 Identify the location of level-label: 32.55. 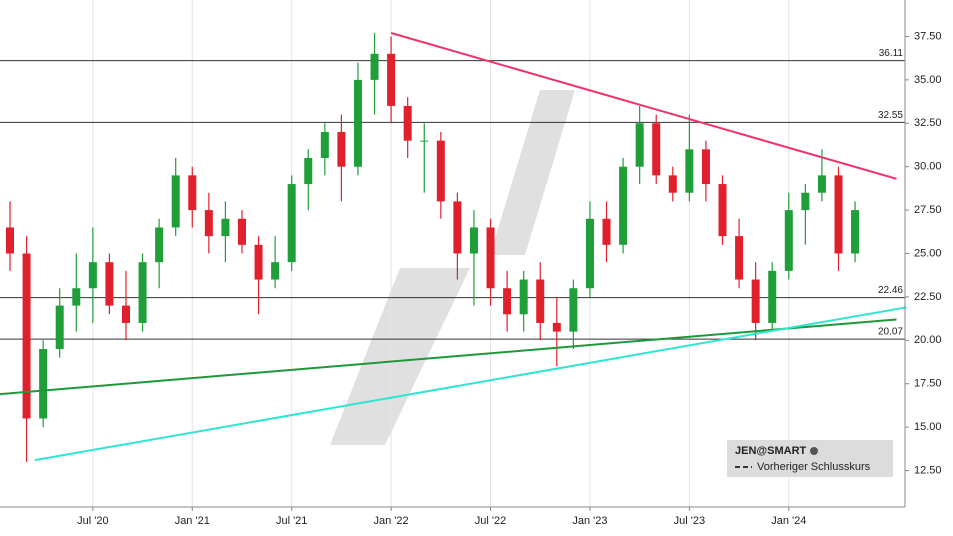
(890, 115).